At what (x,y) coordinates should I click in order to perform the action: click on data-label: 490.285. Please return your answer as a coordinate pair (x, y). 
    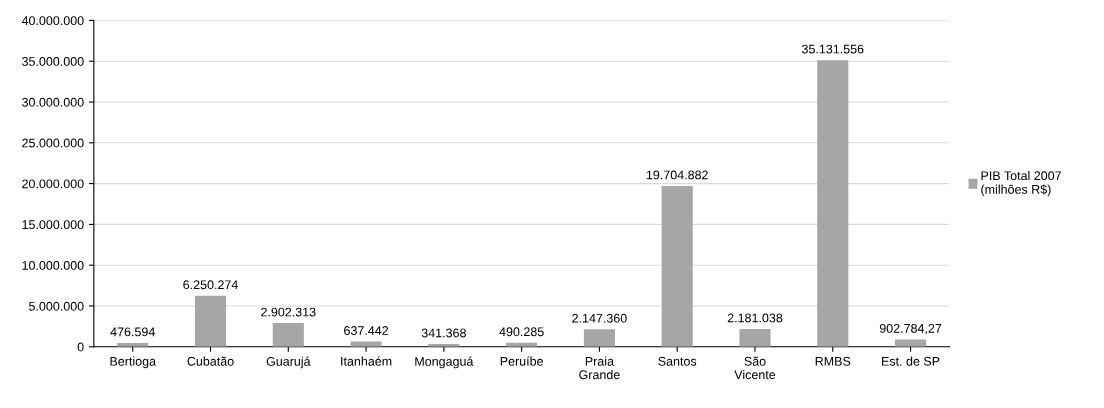
    Looking at the image, I should click on (521, 332).